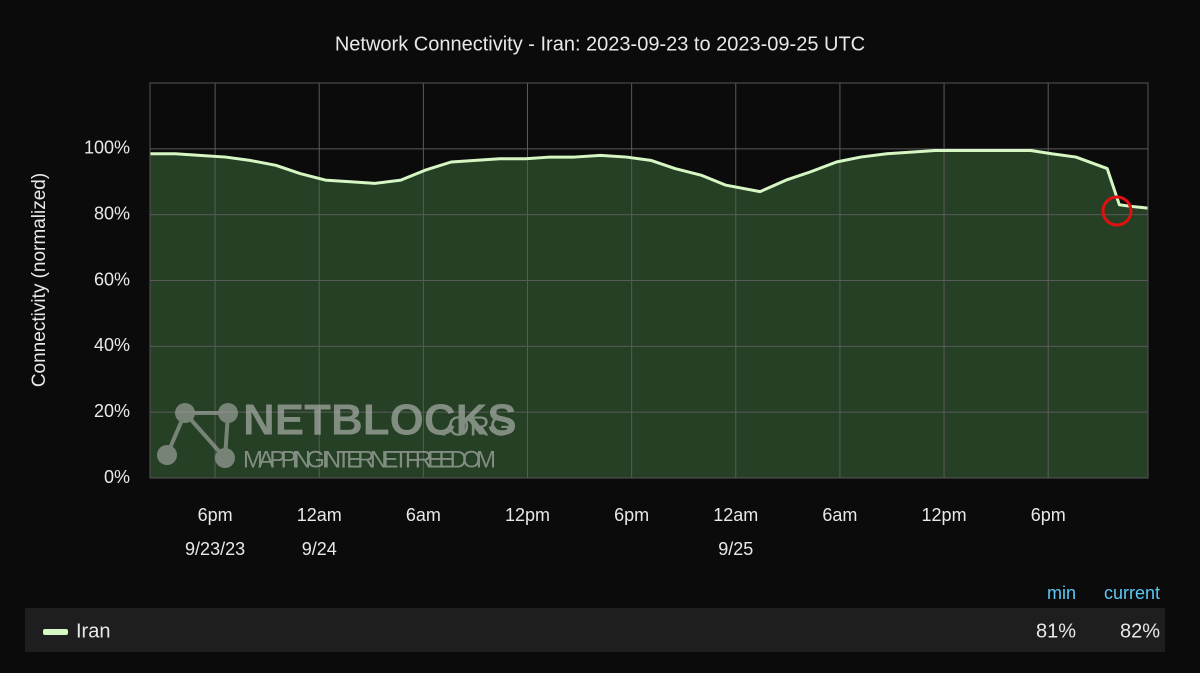  I want to click on legend-label: Iran, so click(93, 631).